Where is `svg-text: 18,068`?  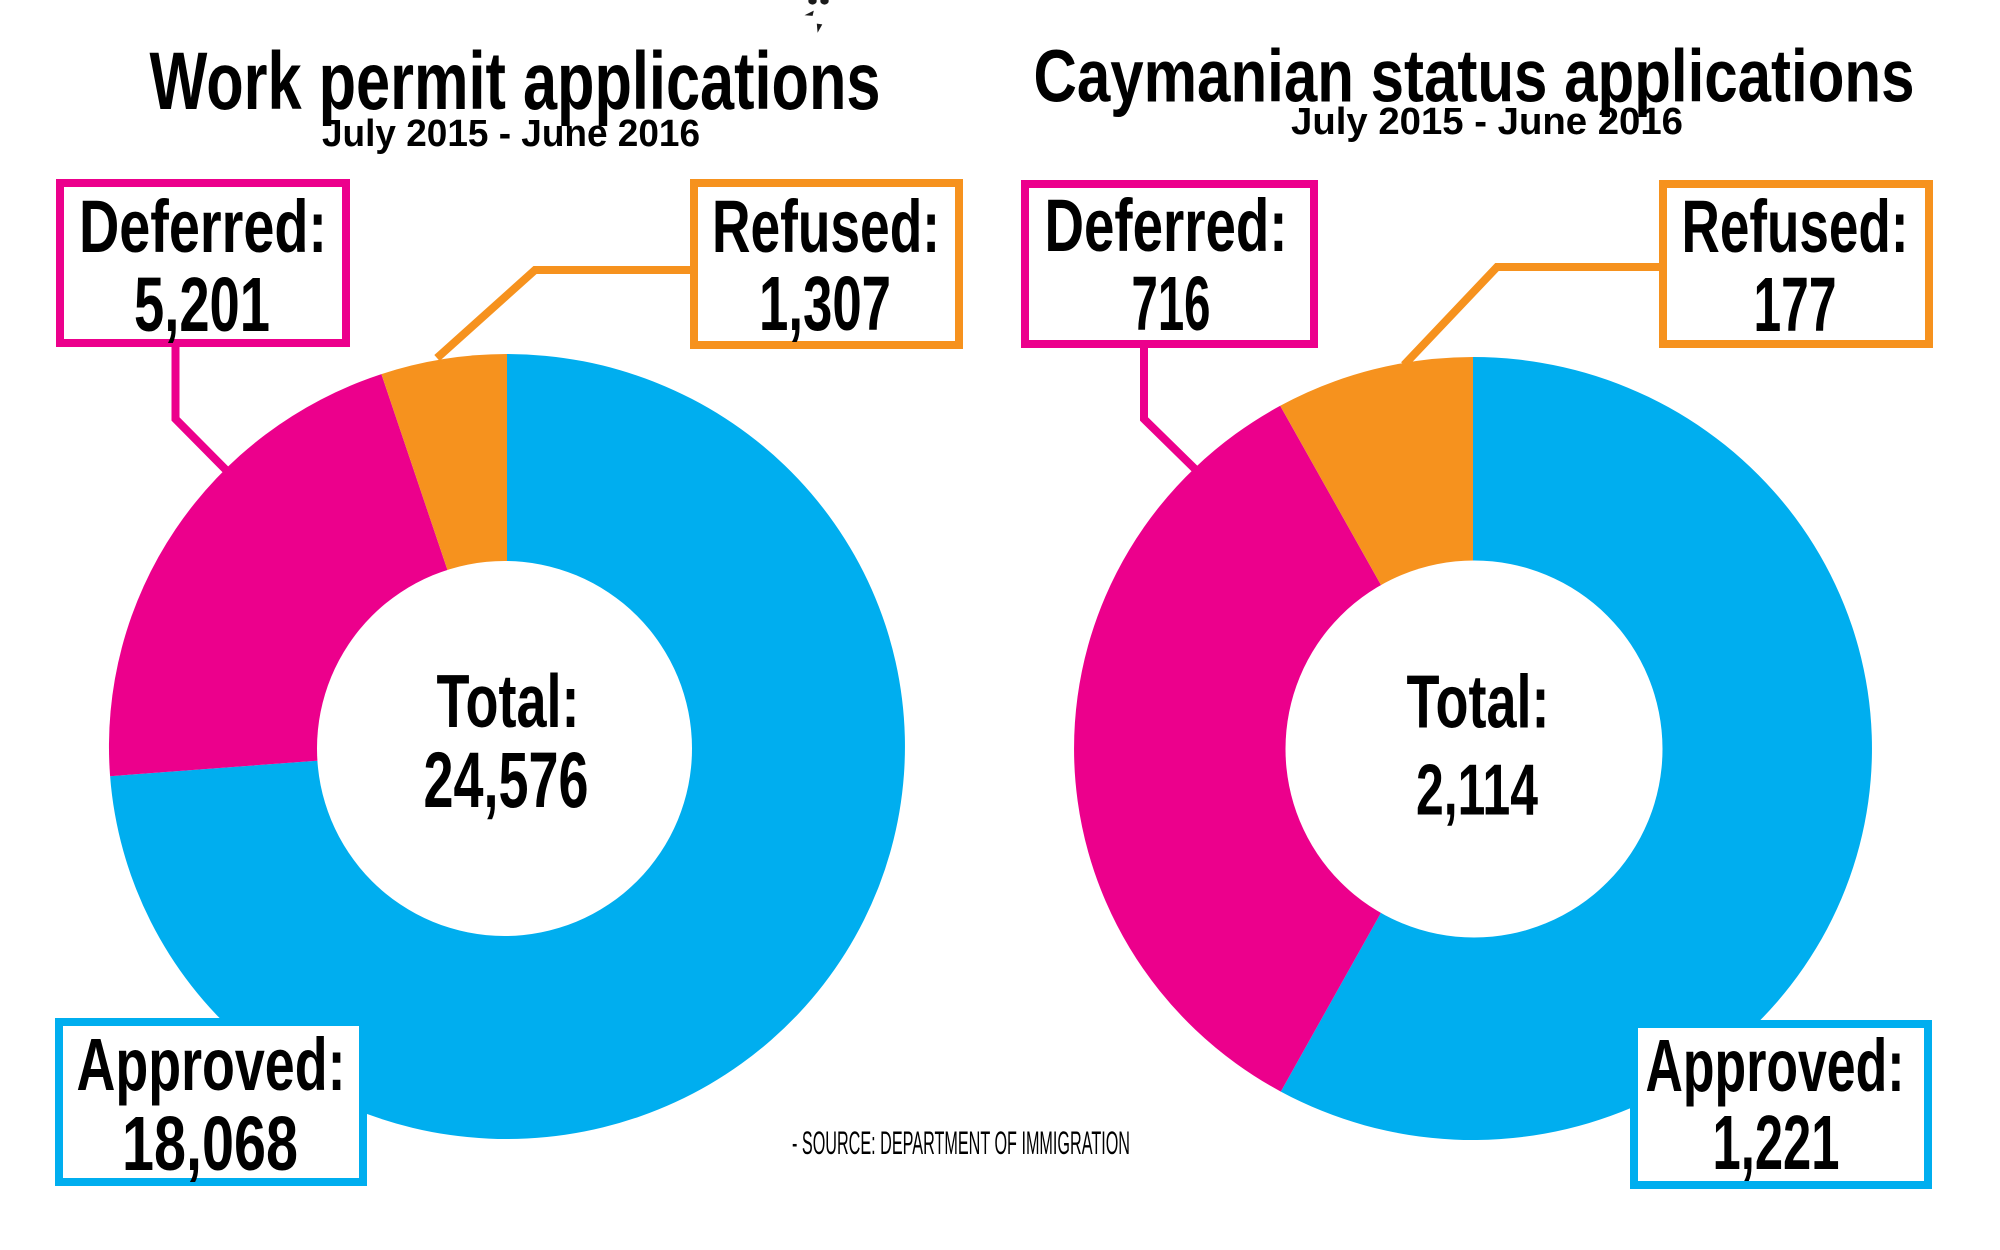
svg-text: 18,068 is located at coordinates (210, 1144).